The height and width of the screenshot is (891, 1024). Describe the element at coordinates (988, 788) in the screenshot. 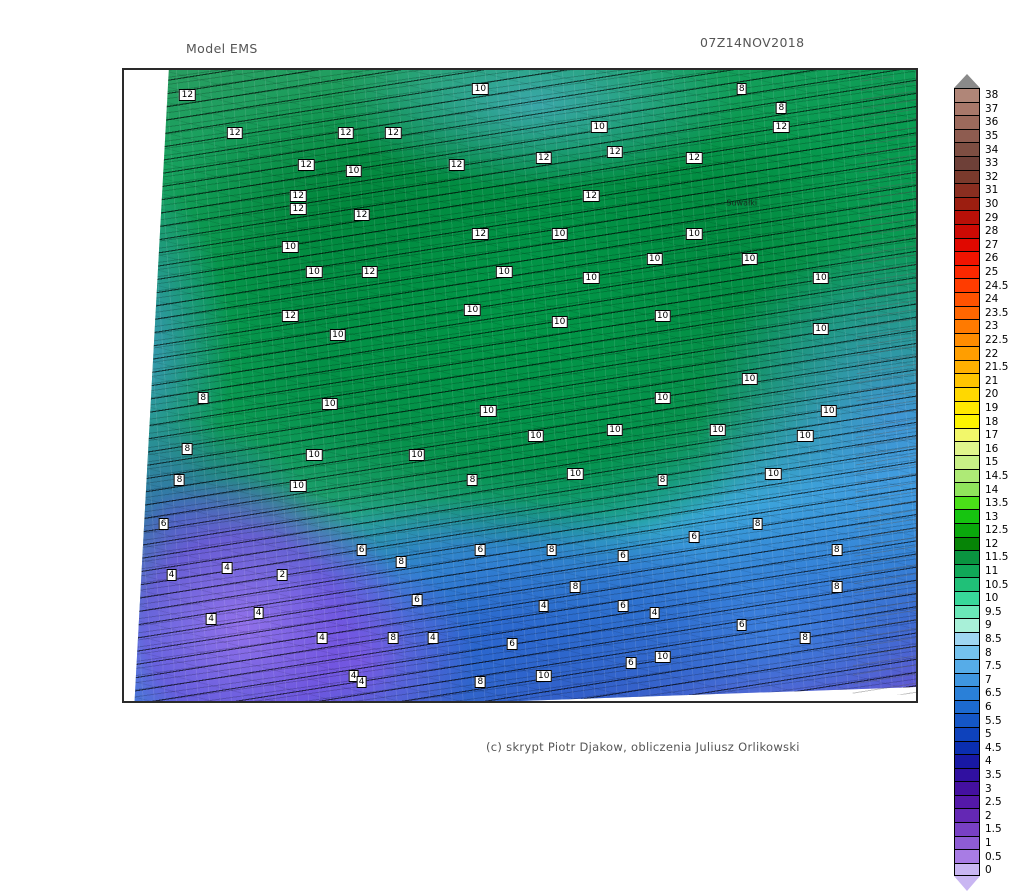

I see `colorbar-tick-label: 3` at that location.